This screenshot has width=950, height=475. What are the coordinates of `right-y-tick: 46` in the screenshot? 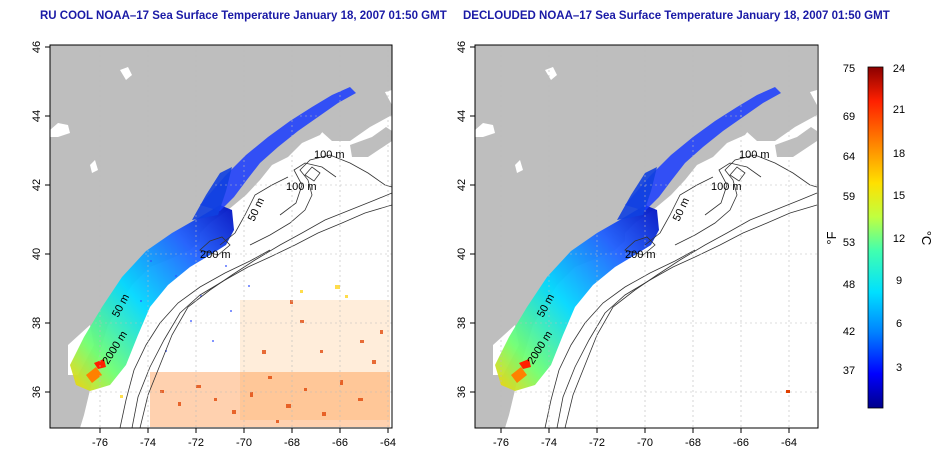 It's located at (462, 47).